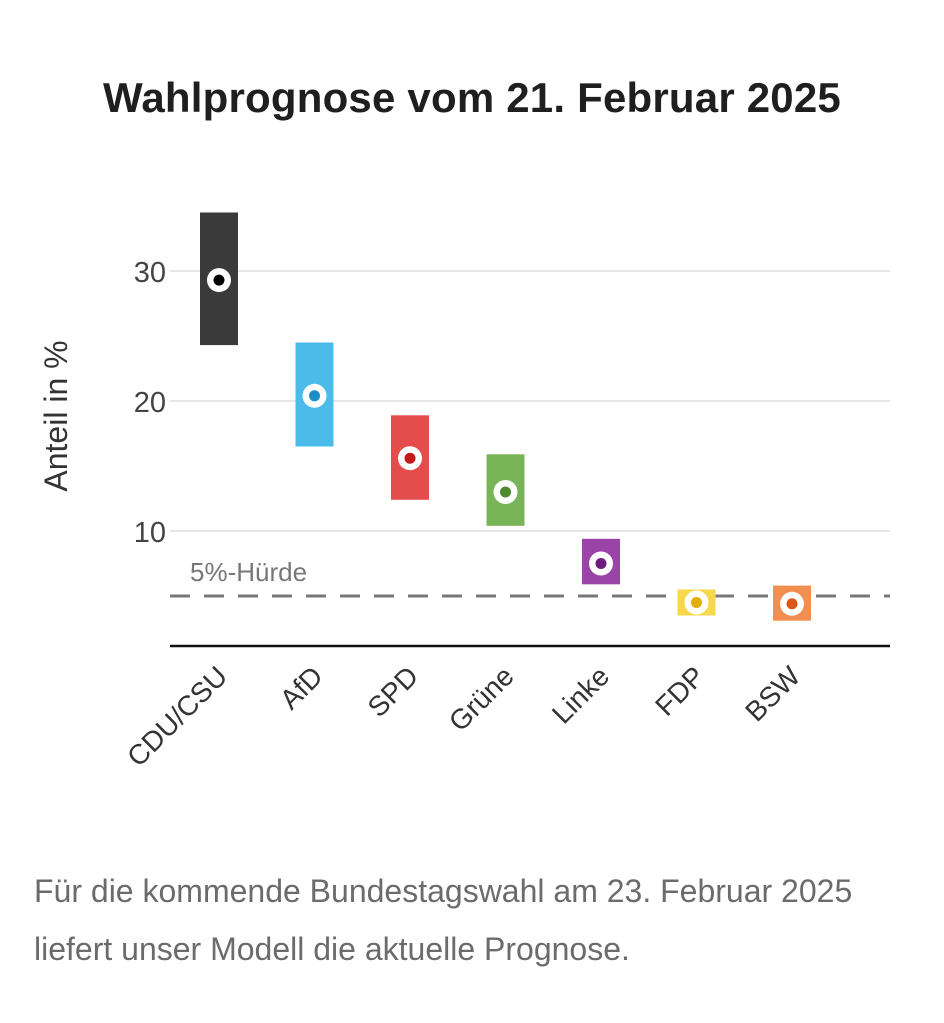 This screenshot has width=944, height=1023. What do you see at coordinates (601, 563) in the screenshot?
I see `estimate-dot-linke` at bounding box center [601, 563].